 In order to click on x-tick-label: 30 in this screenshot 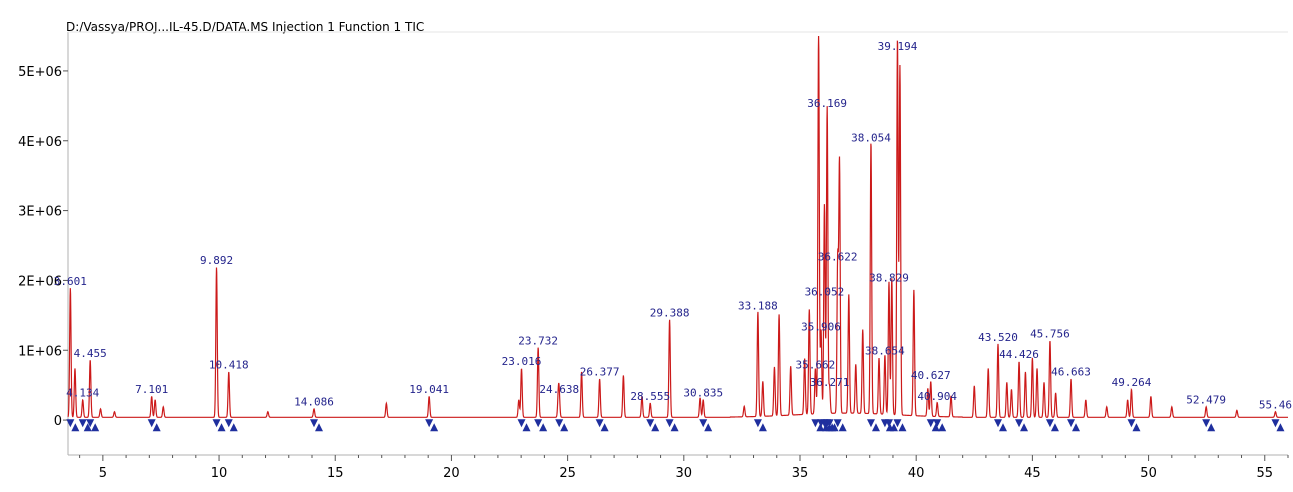, I will do `click(684, 473)`.